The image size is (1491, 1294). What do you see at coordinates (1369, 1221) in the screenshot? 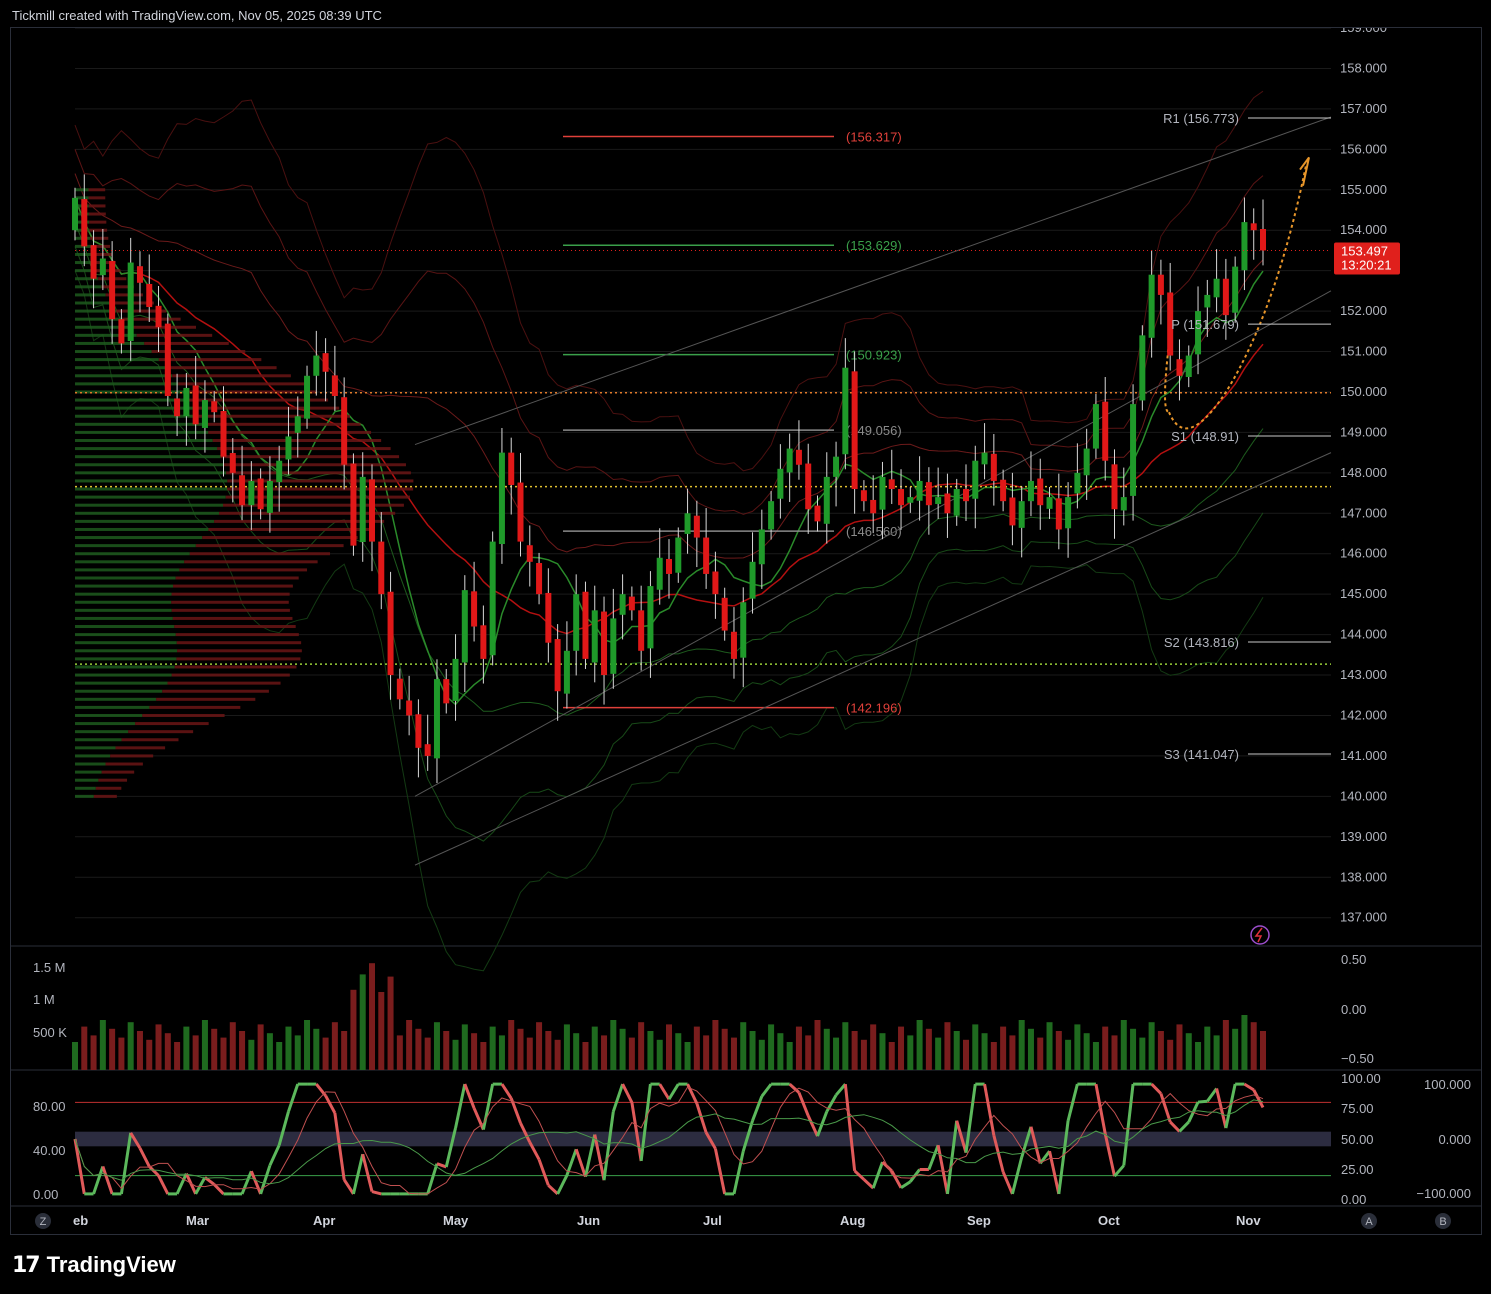
I see `a-button` at bounding box center [1369, 1221].